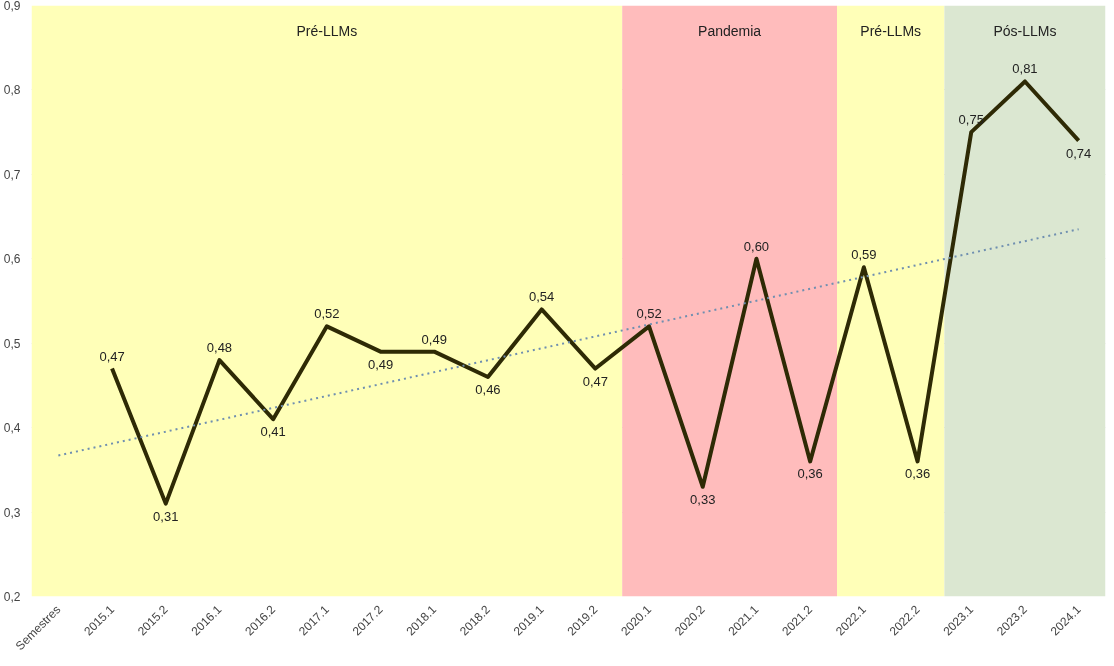 Image resolution: width=1114 pixels, height=666 pixels. Describe the element at coordinates (273, 432) in the screenshot. I see `data-label: 0,41` at that location.